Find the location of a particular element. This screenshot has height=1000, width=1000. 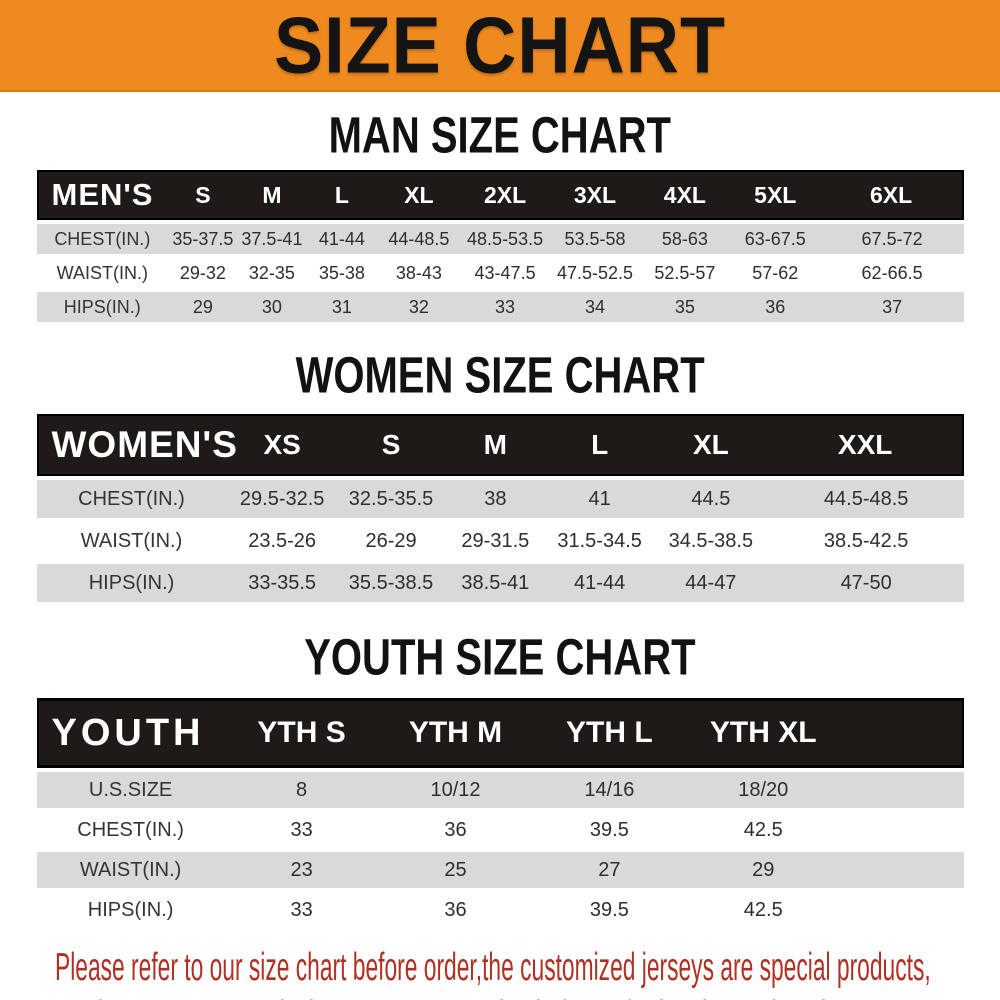

size-cell: 47-50 is located at coordinates (866, 583).